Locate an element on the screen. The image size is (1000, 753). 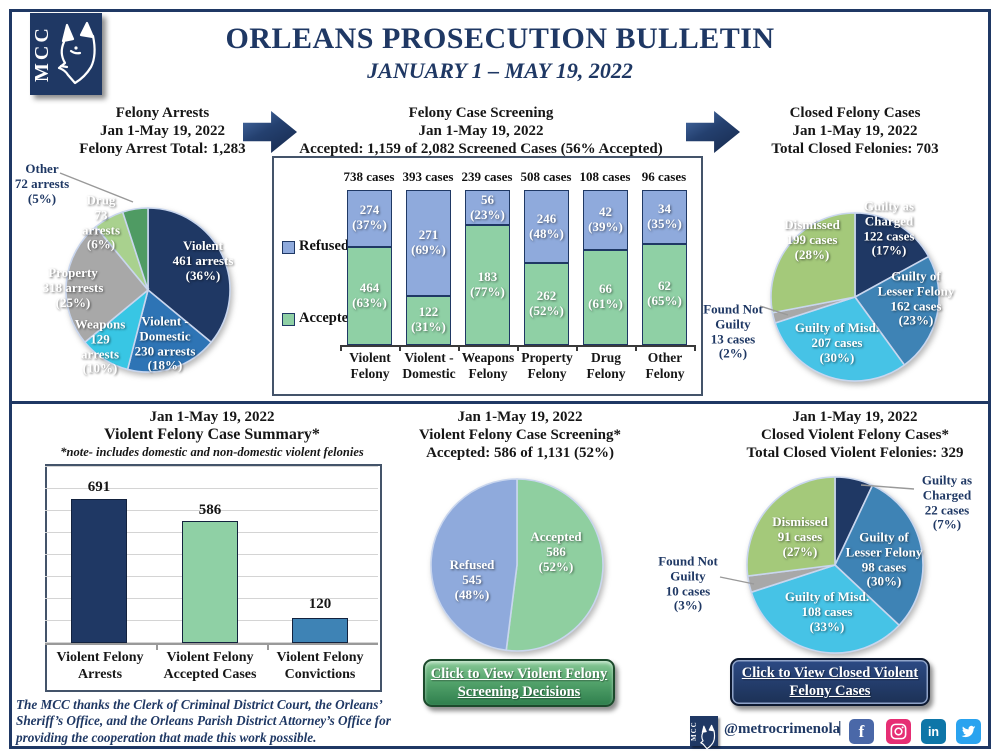
pie-slice-guilty-as-charged is located at coordinates (892, 255).